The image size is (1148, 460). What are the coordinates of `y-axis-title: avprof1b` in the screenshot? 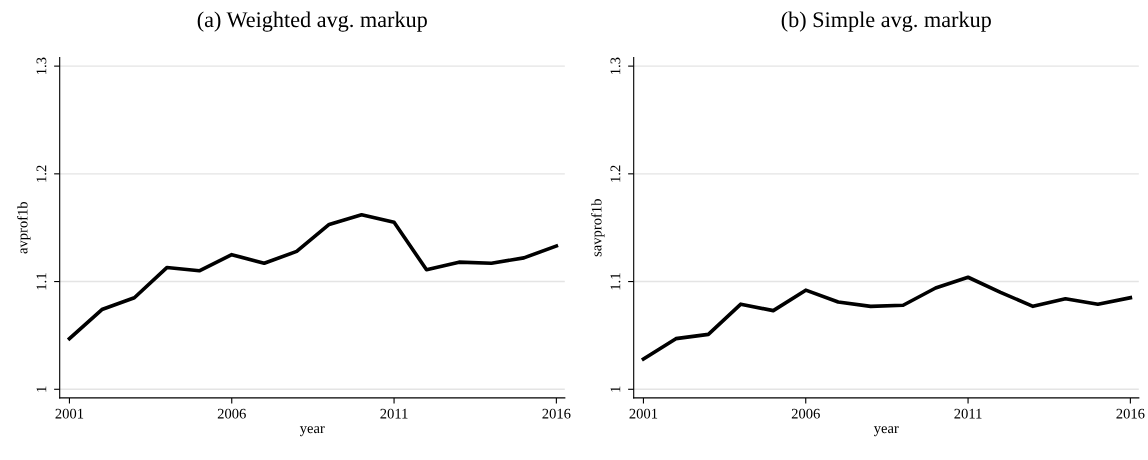 It's located at (24, 227).